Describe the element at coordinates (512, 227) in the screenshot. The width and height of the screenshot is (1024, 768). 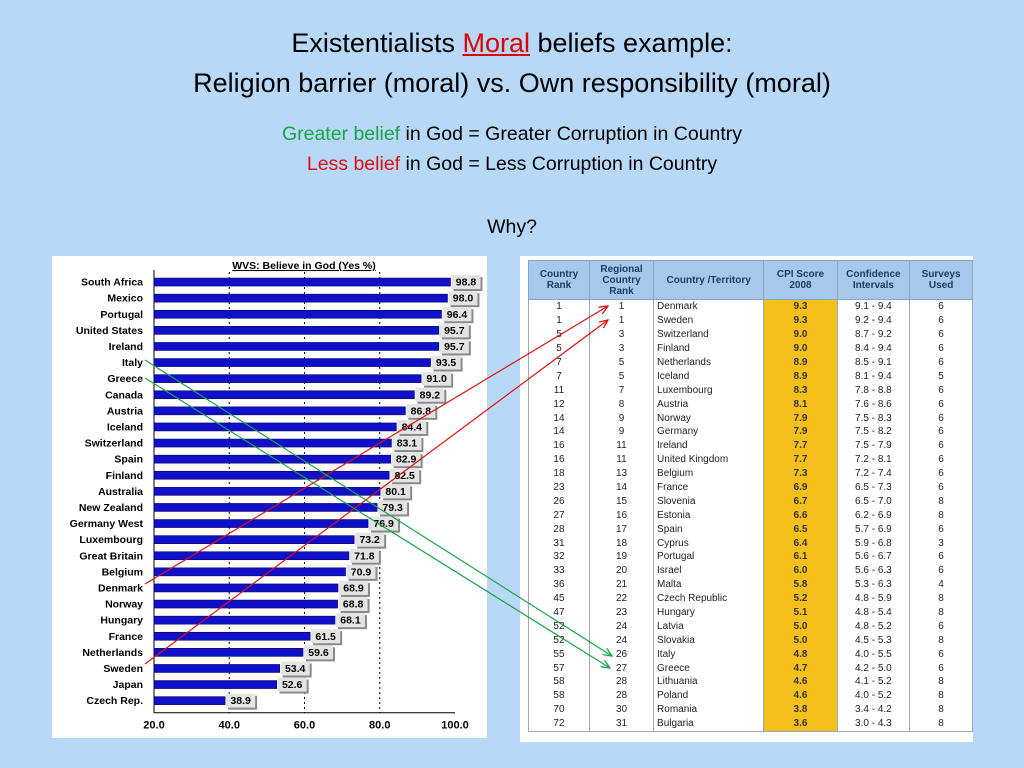
I see `why-question: Why?` at that location.